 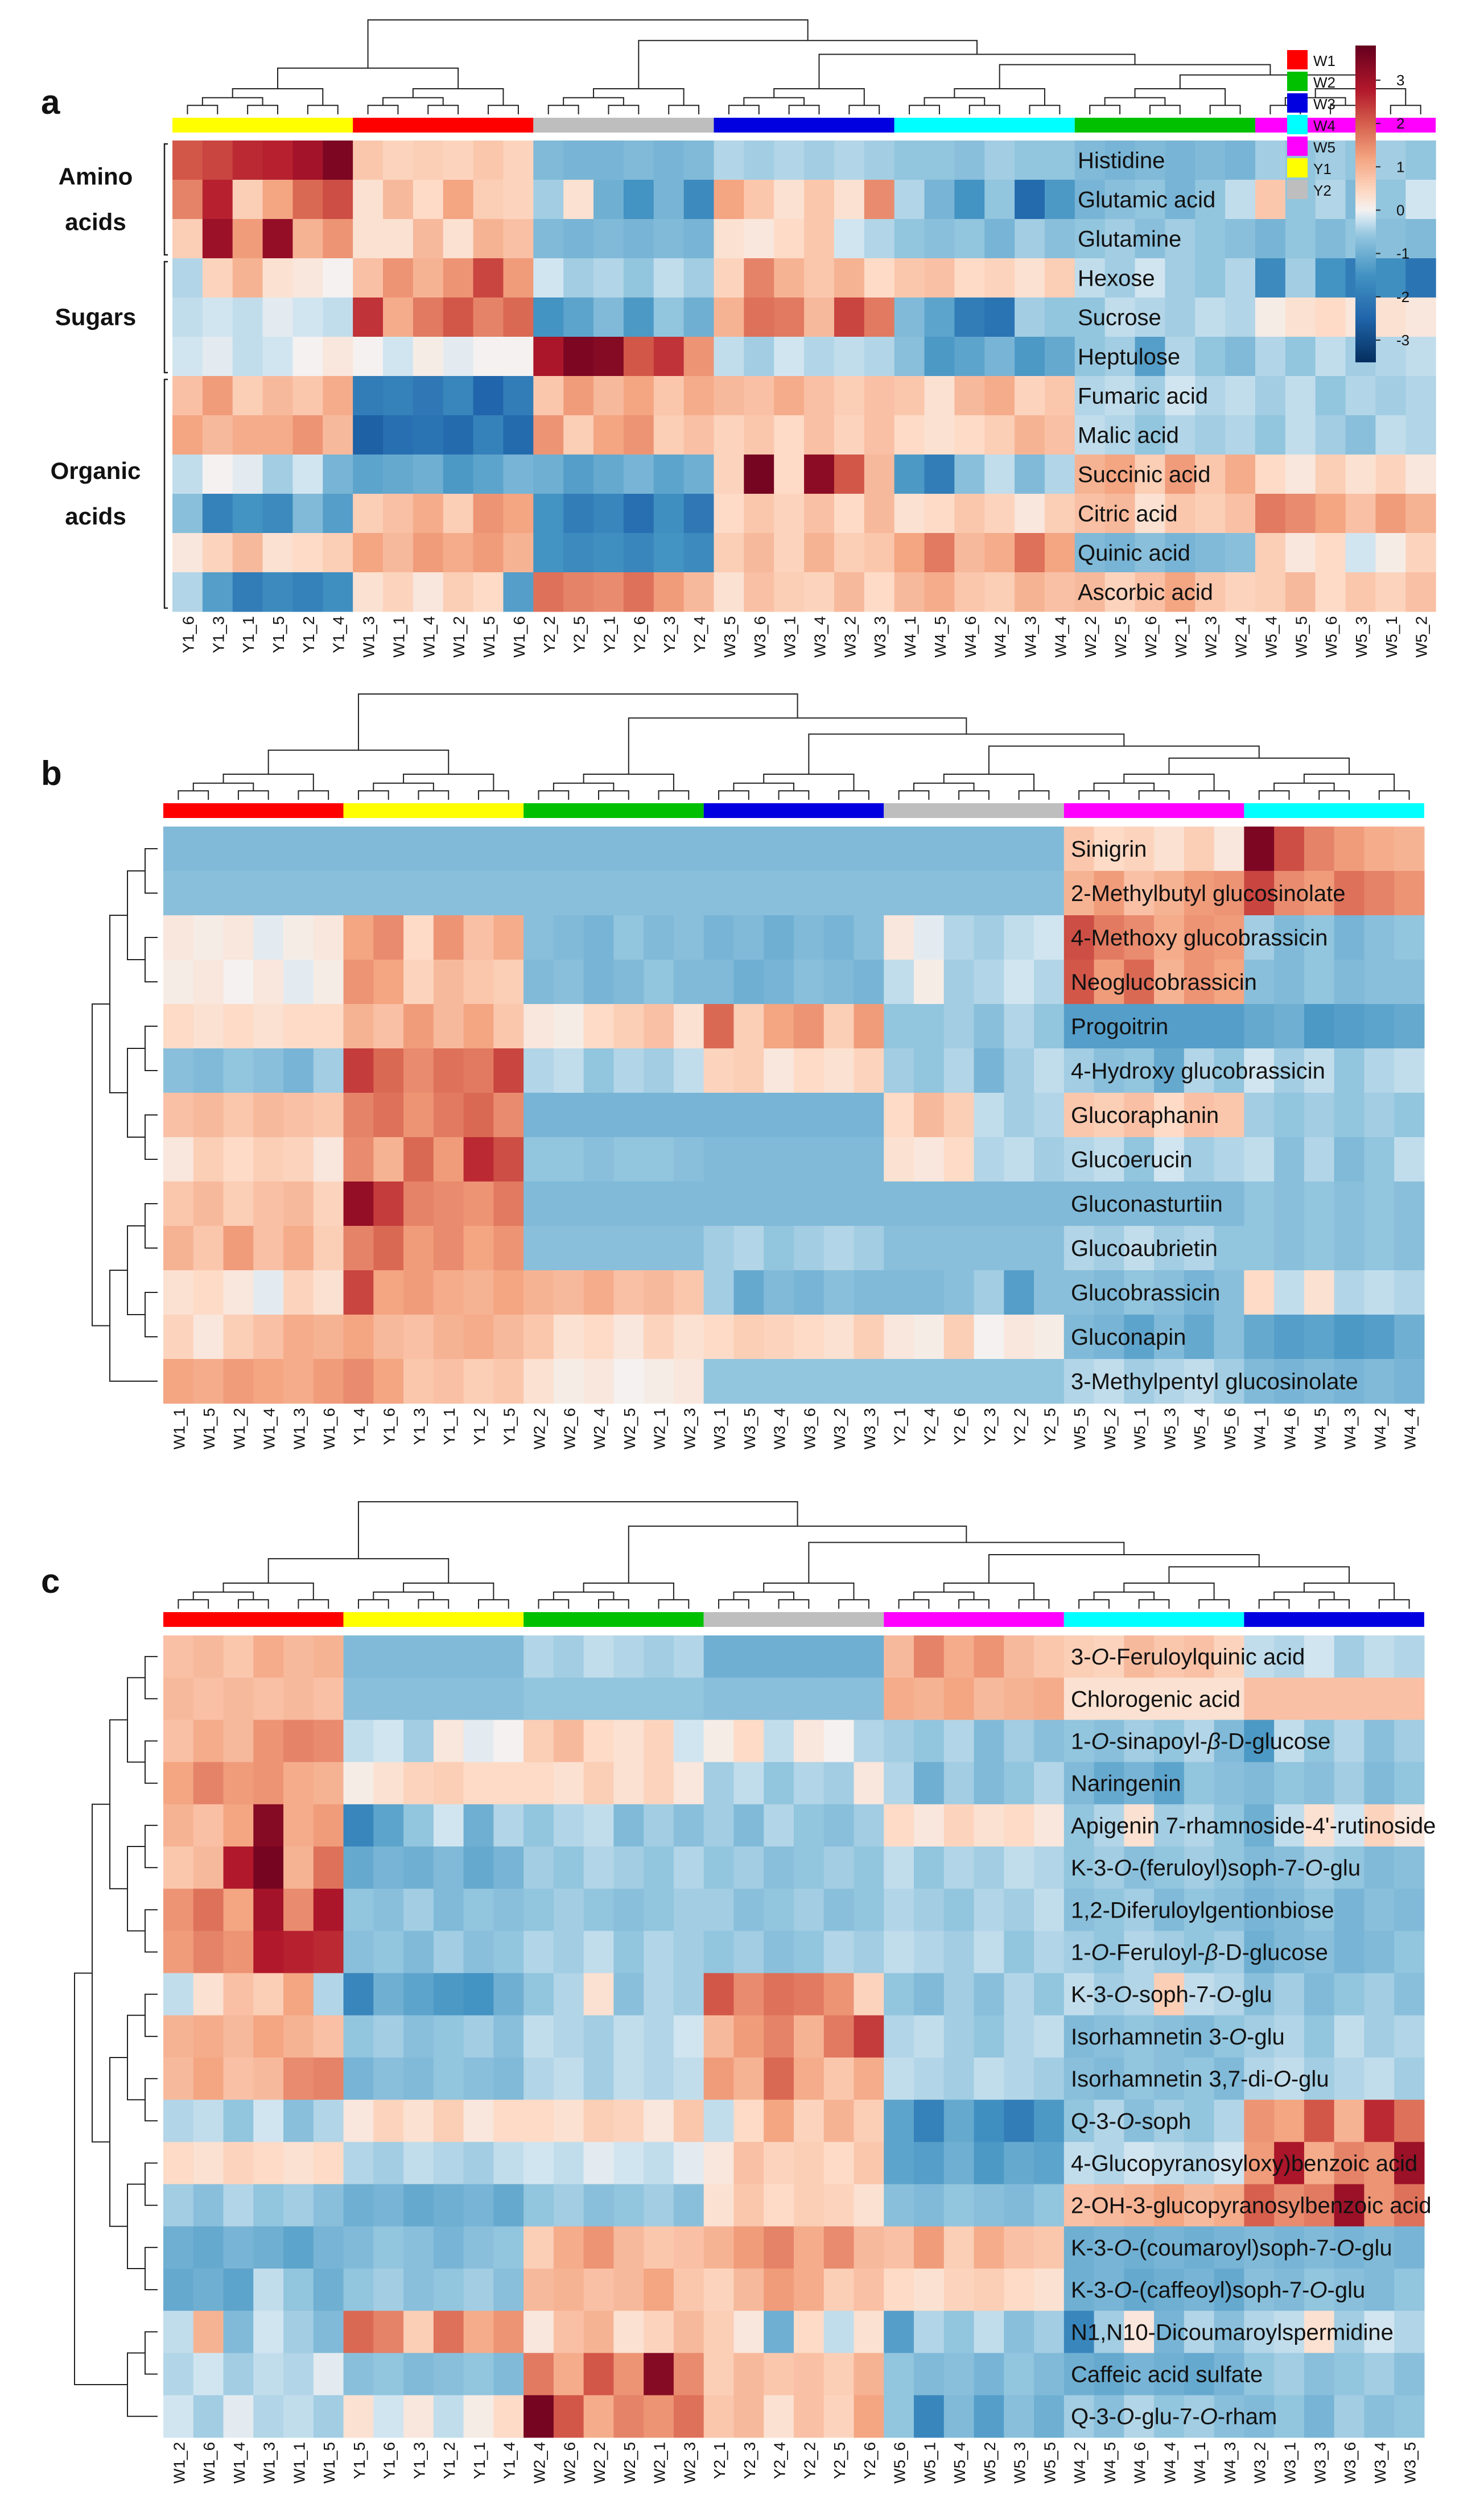 I want to click on column-label: W4_1, so click(x=1200, y=2463).